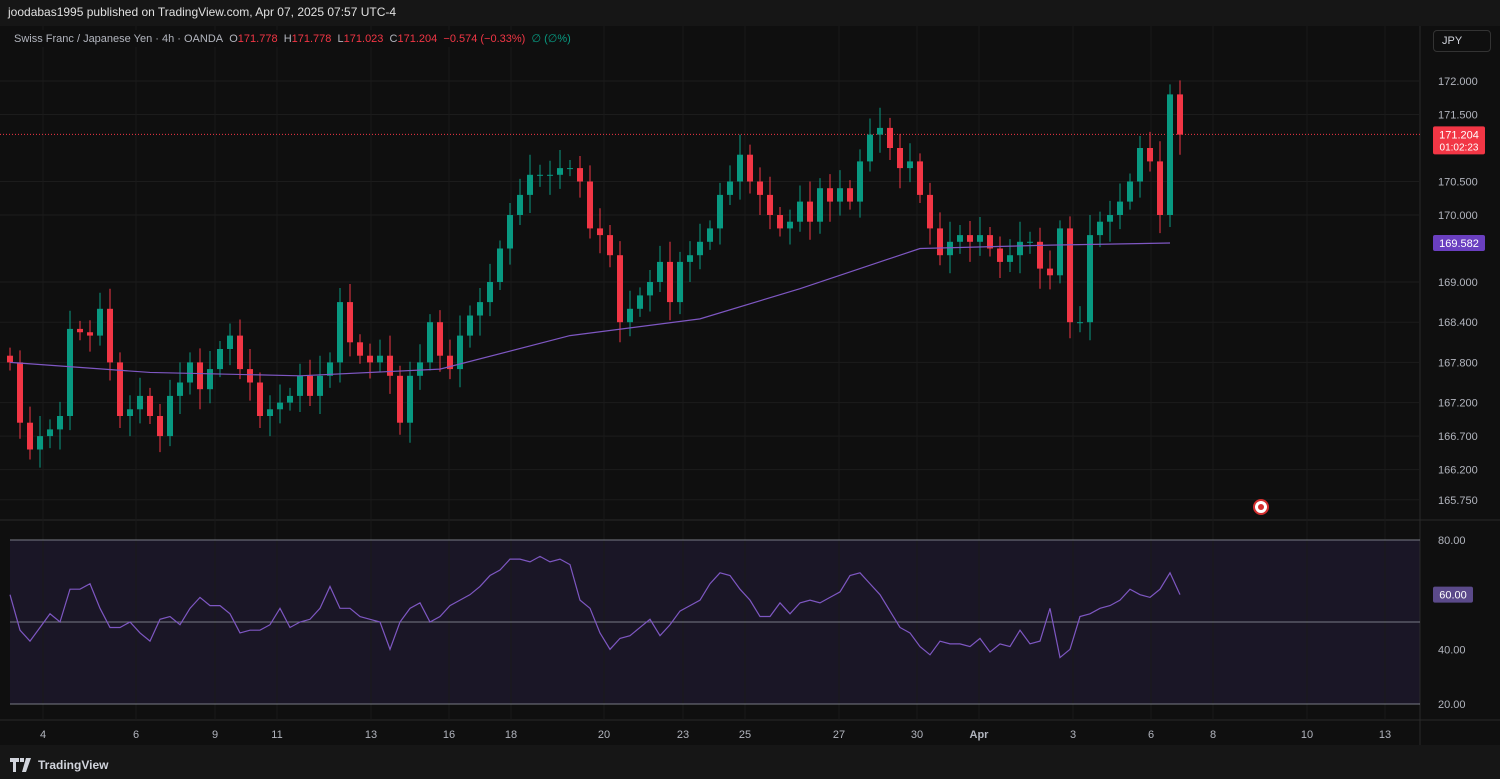 The height and width of the screenshot is (779, 1500). Describe the element at coordinates (43, 735) in the screenshot. I see `time-tick-label: 4` at that location.